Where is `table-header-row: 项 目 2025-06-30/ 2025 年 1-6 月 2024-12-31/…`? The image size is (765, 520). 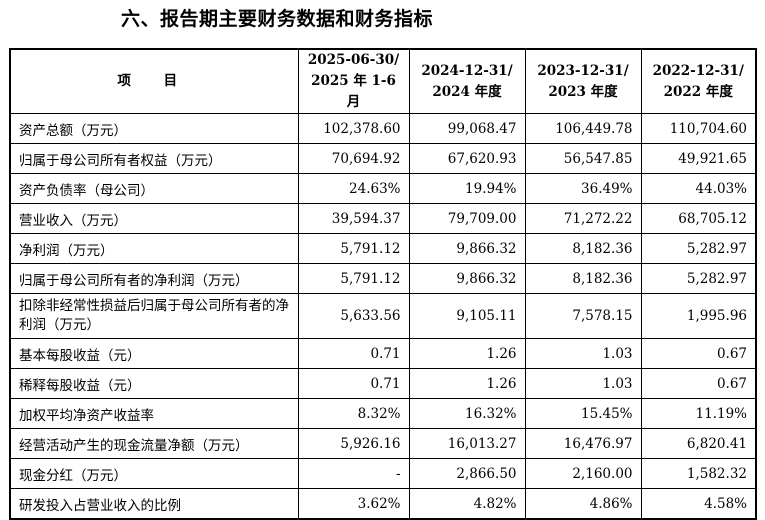
table-header-row: 项 目 2025-06-30/ 2025 年 1-6 月 2024-12-31/… is located at coordinates (383, 81).